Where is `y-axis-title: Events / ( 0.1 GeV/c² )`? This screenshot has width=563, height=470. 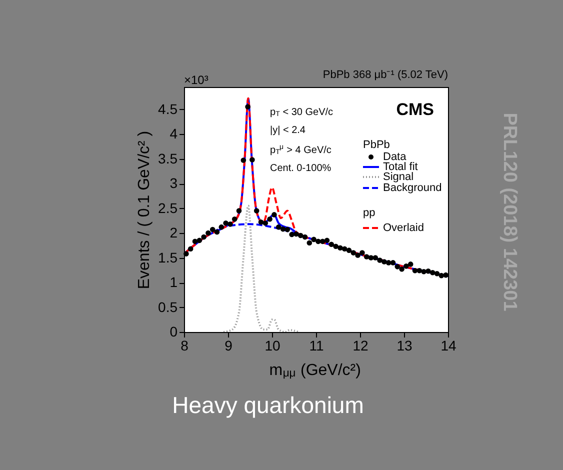 y-axis-title: Events / ( 0.1 GeV/c² ) is located at coordinates (145, 210).